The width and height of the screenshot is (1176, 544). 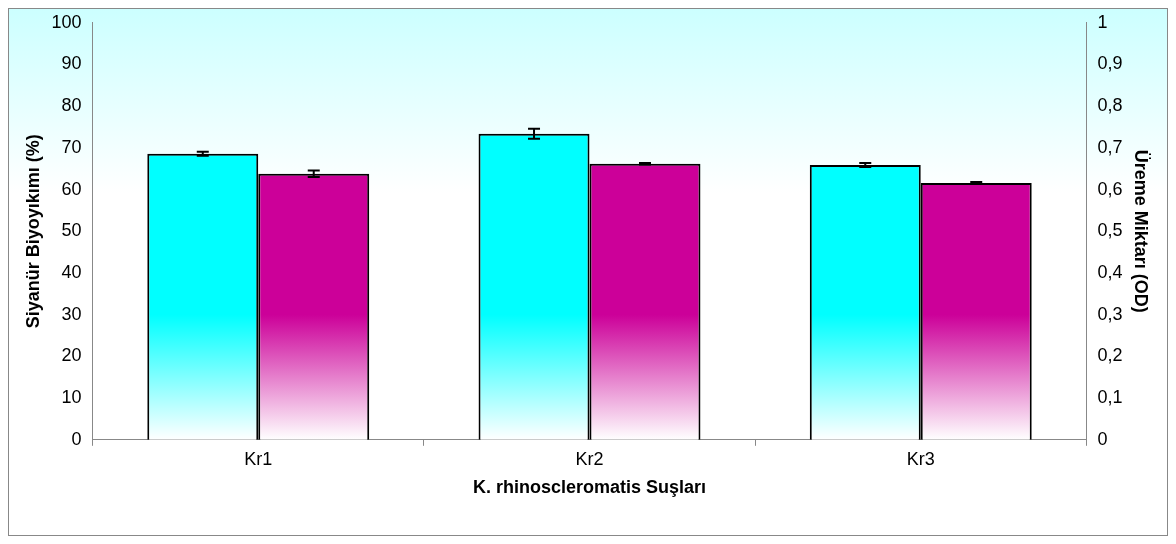 What do you see at coordinates (1110, 188) in the screenshot?
I see `y2-tick-label: 0,6` at bounding box center [1110, 188].